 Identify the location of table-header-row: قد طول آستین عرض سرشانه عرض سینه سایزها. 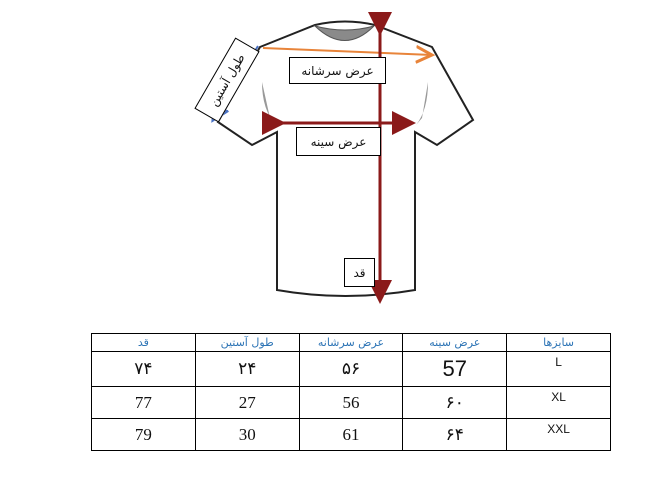
(351, 342).